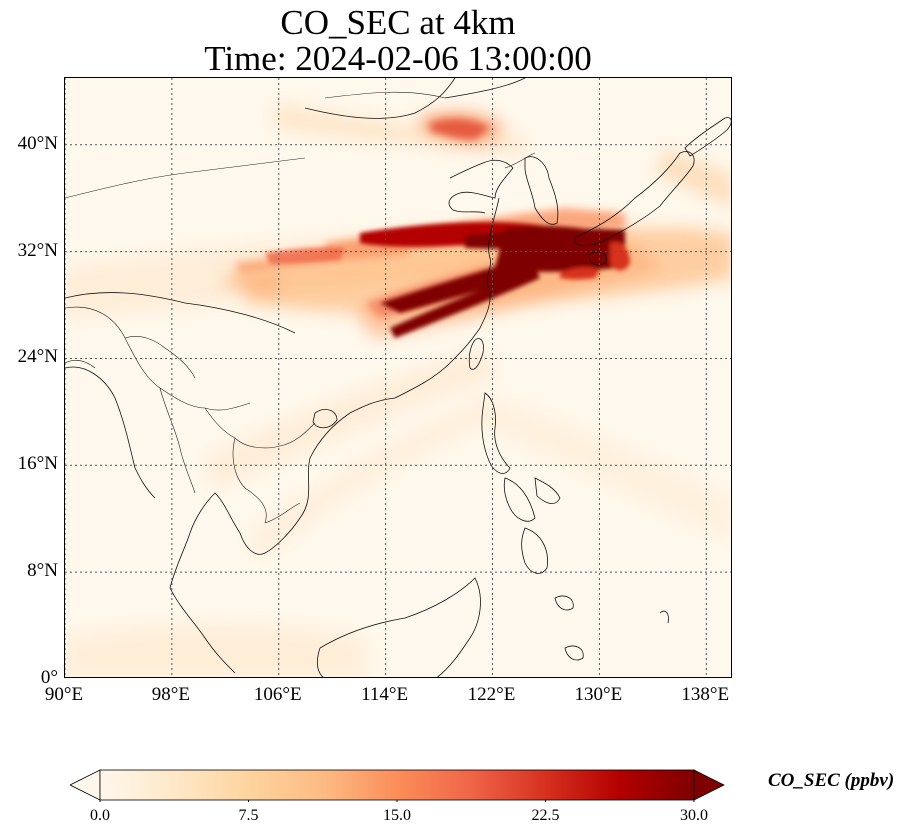  Describe the element at coordinates (694, 815) in the screenshot. I see `colorbar-tick-label: 30.0` at that location.